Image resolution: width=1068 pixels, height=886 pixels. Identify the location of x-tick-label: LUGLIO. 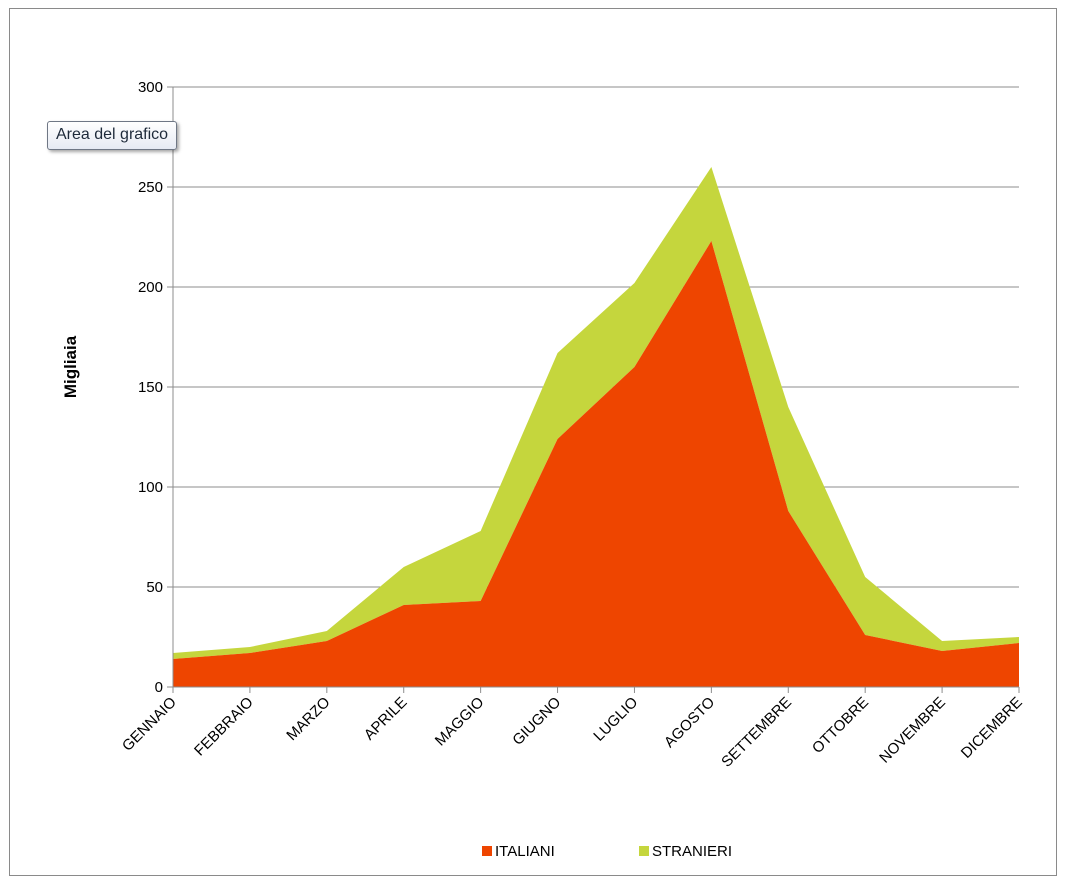
(615, 719).